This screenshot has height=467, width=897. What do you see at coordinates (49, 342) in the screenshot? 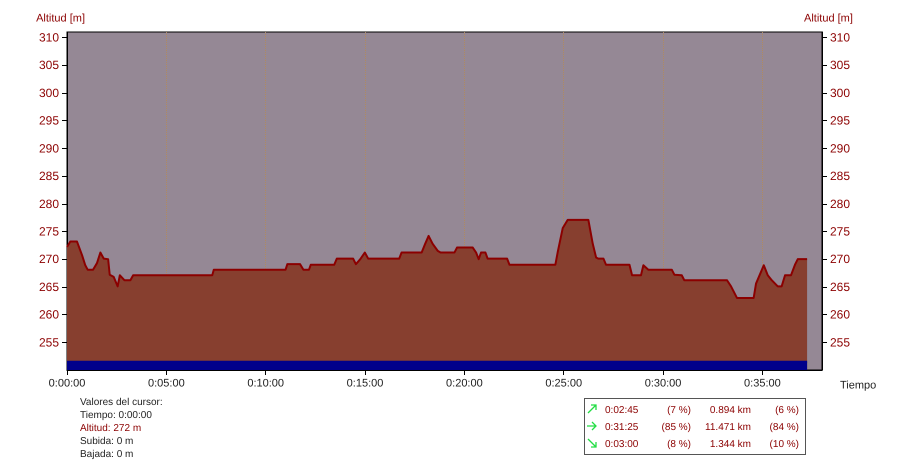
I see `y-tick-label: 255` at bounding box center [49, 342].